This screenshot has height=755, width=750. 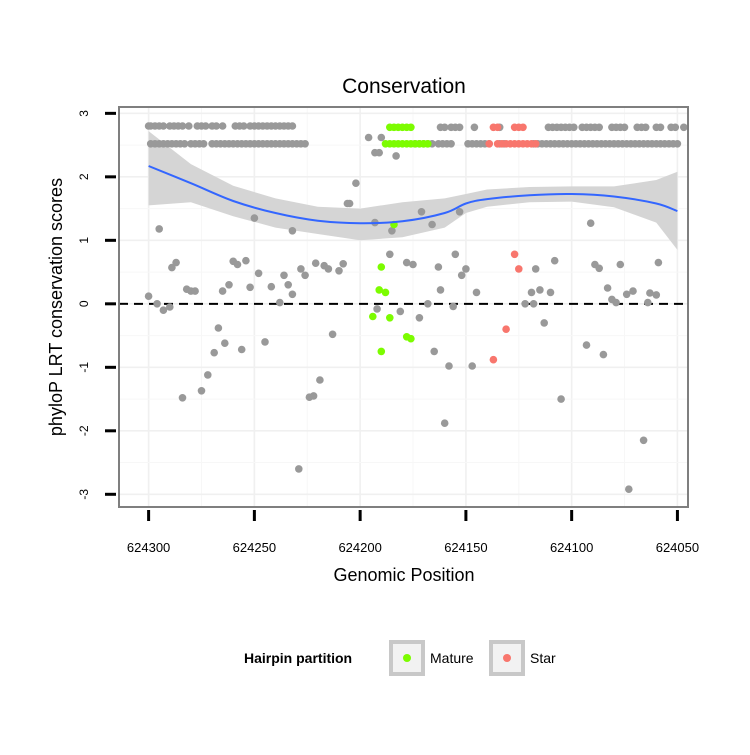 I want to click on legend-label-mature: Mature, so click(x=452, y=658).